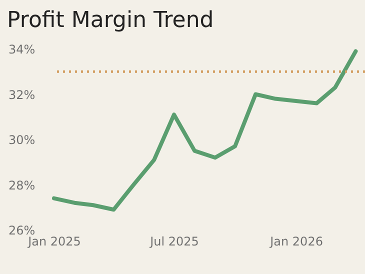 The height and width of the screenshot is (274, 365). I want to click on y-tick-label: 30%, so click(22, 140).